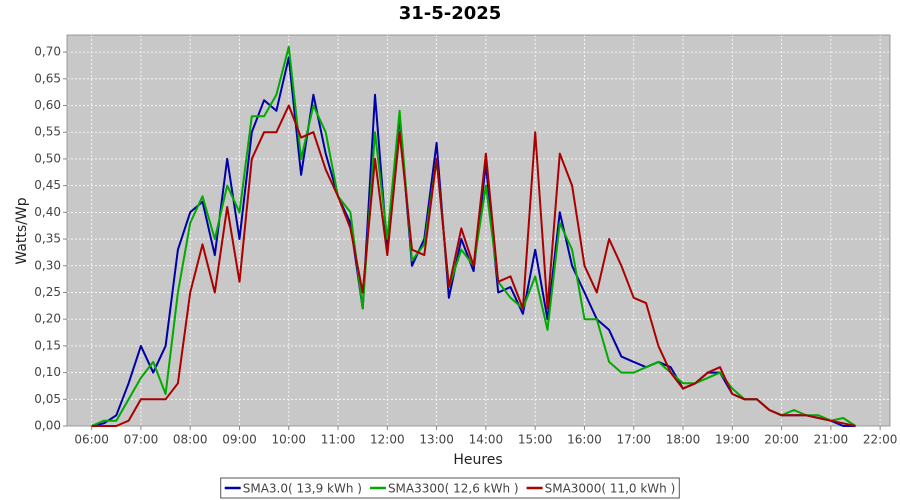  I want to click on y-tick-label: 0,15, so click(47, 345).